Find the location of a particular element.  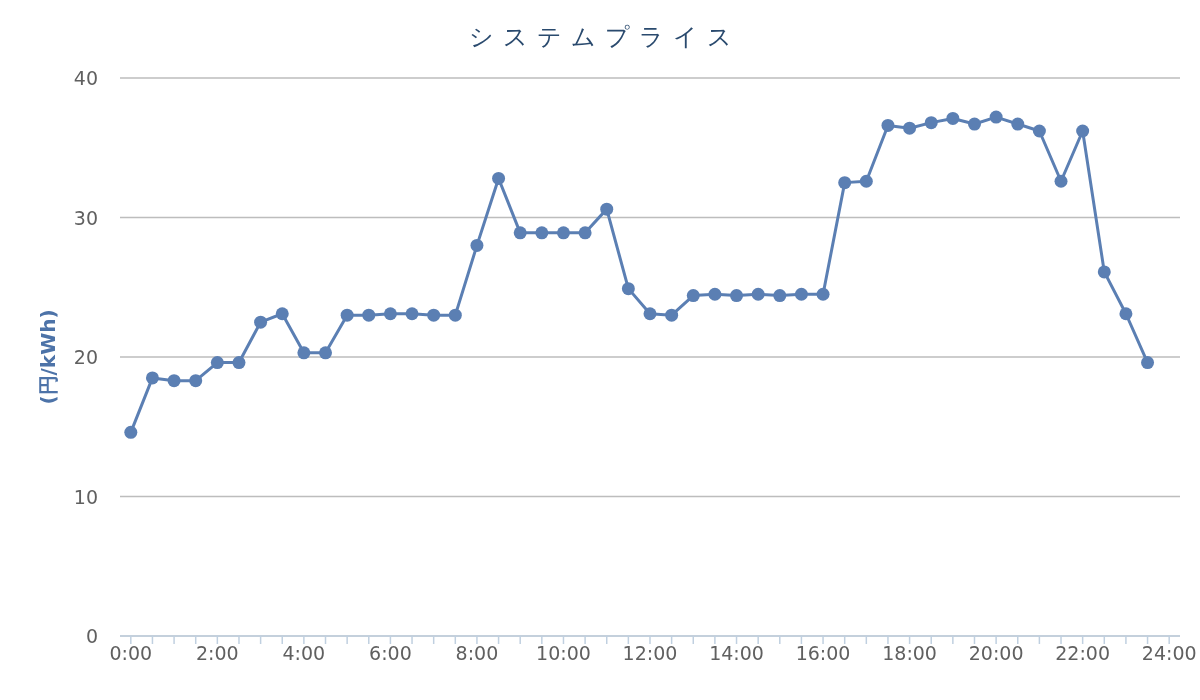

y-tick-label: 30 is located at coordinates (85, 217).